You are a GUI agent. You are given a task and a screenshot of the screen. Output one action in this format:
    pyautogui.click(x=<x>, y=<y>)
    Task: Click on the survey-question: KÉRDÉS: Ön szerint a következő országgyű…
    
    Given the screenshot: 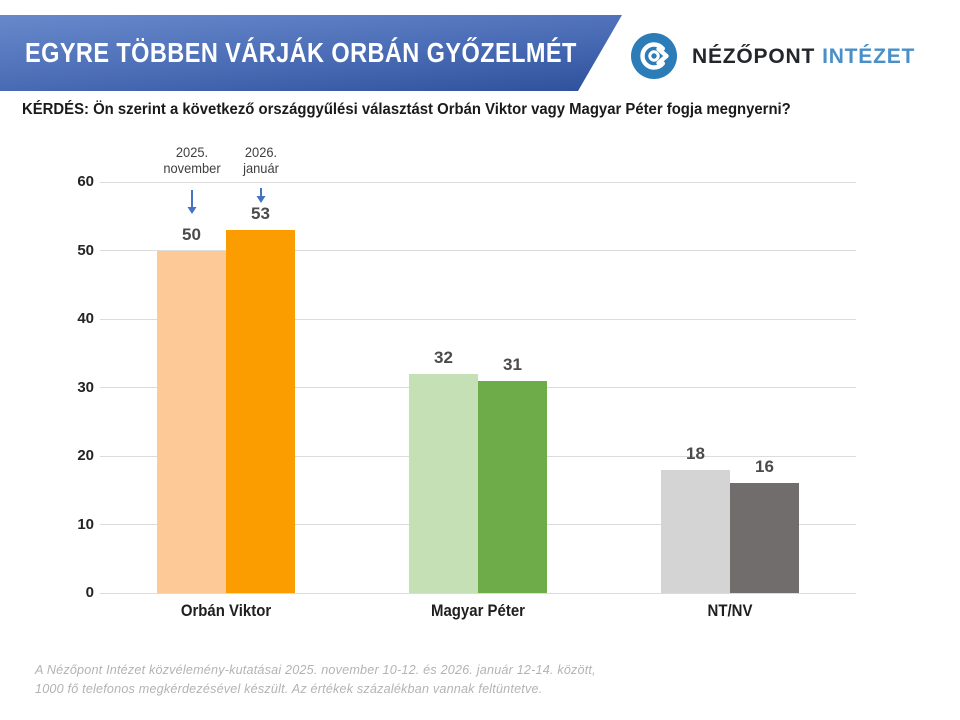 What is the action you would take?
    pyautogui.click(x=406, y=109)
    